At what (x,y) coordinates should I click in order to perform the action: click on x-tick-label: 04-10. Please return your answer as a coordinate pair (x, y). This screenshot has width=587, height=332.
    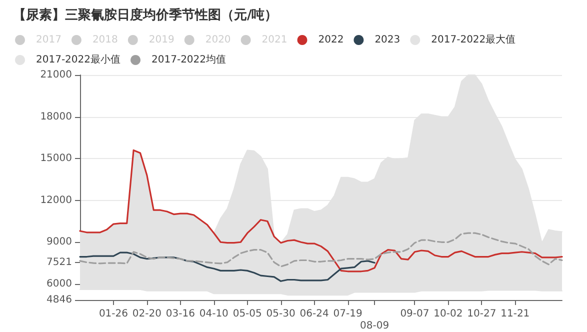
    Looking at the image, I should click on (213, 314).